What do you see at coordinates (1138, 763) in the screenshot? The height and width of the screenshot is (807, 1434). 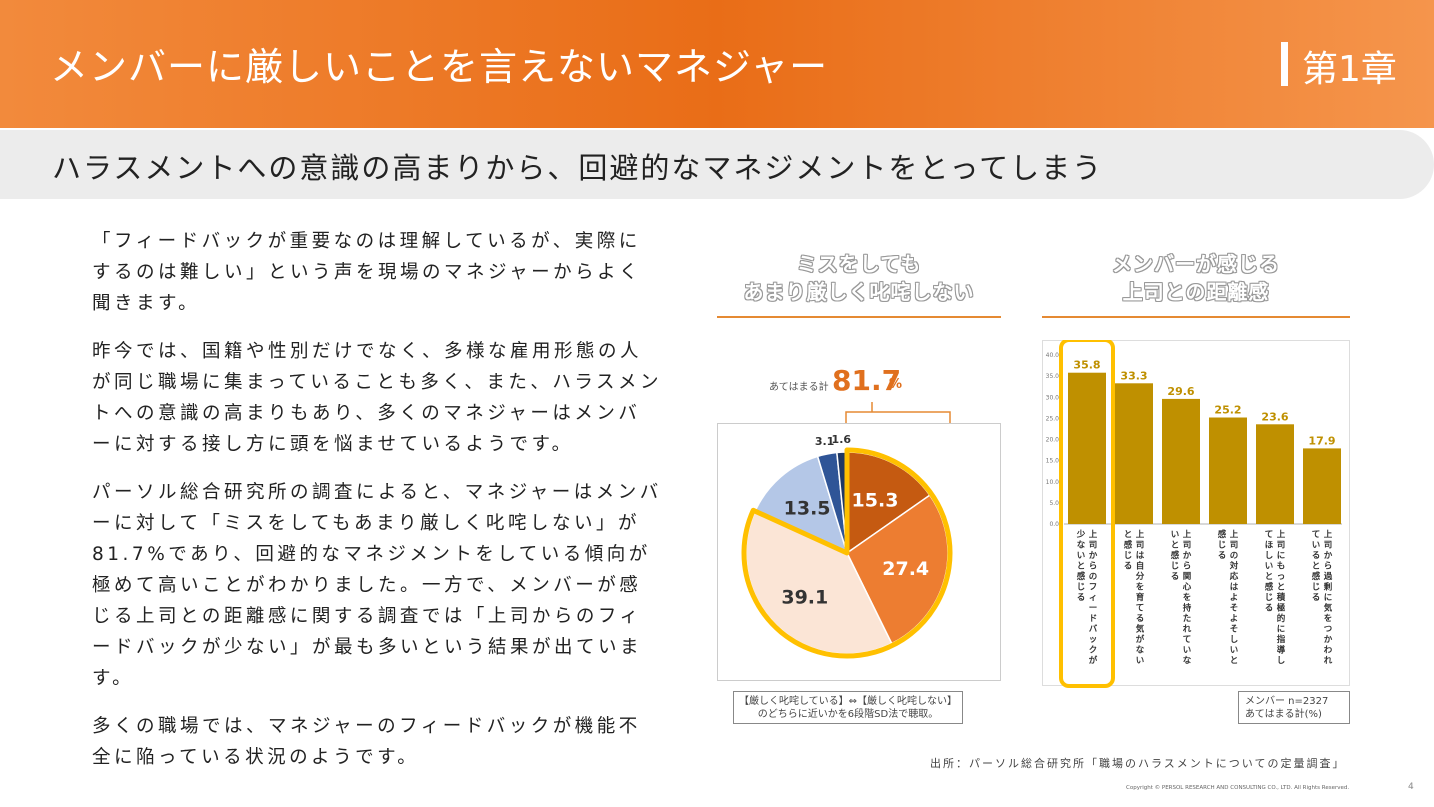 I see `source-citation: 出所：パーソル総合研究所「職場のハラスメントについての定量調査」` at bounding box center [1138, 763].